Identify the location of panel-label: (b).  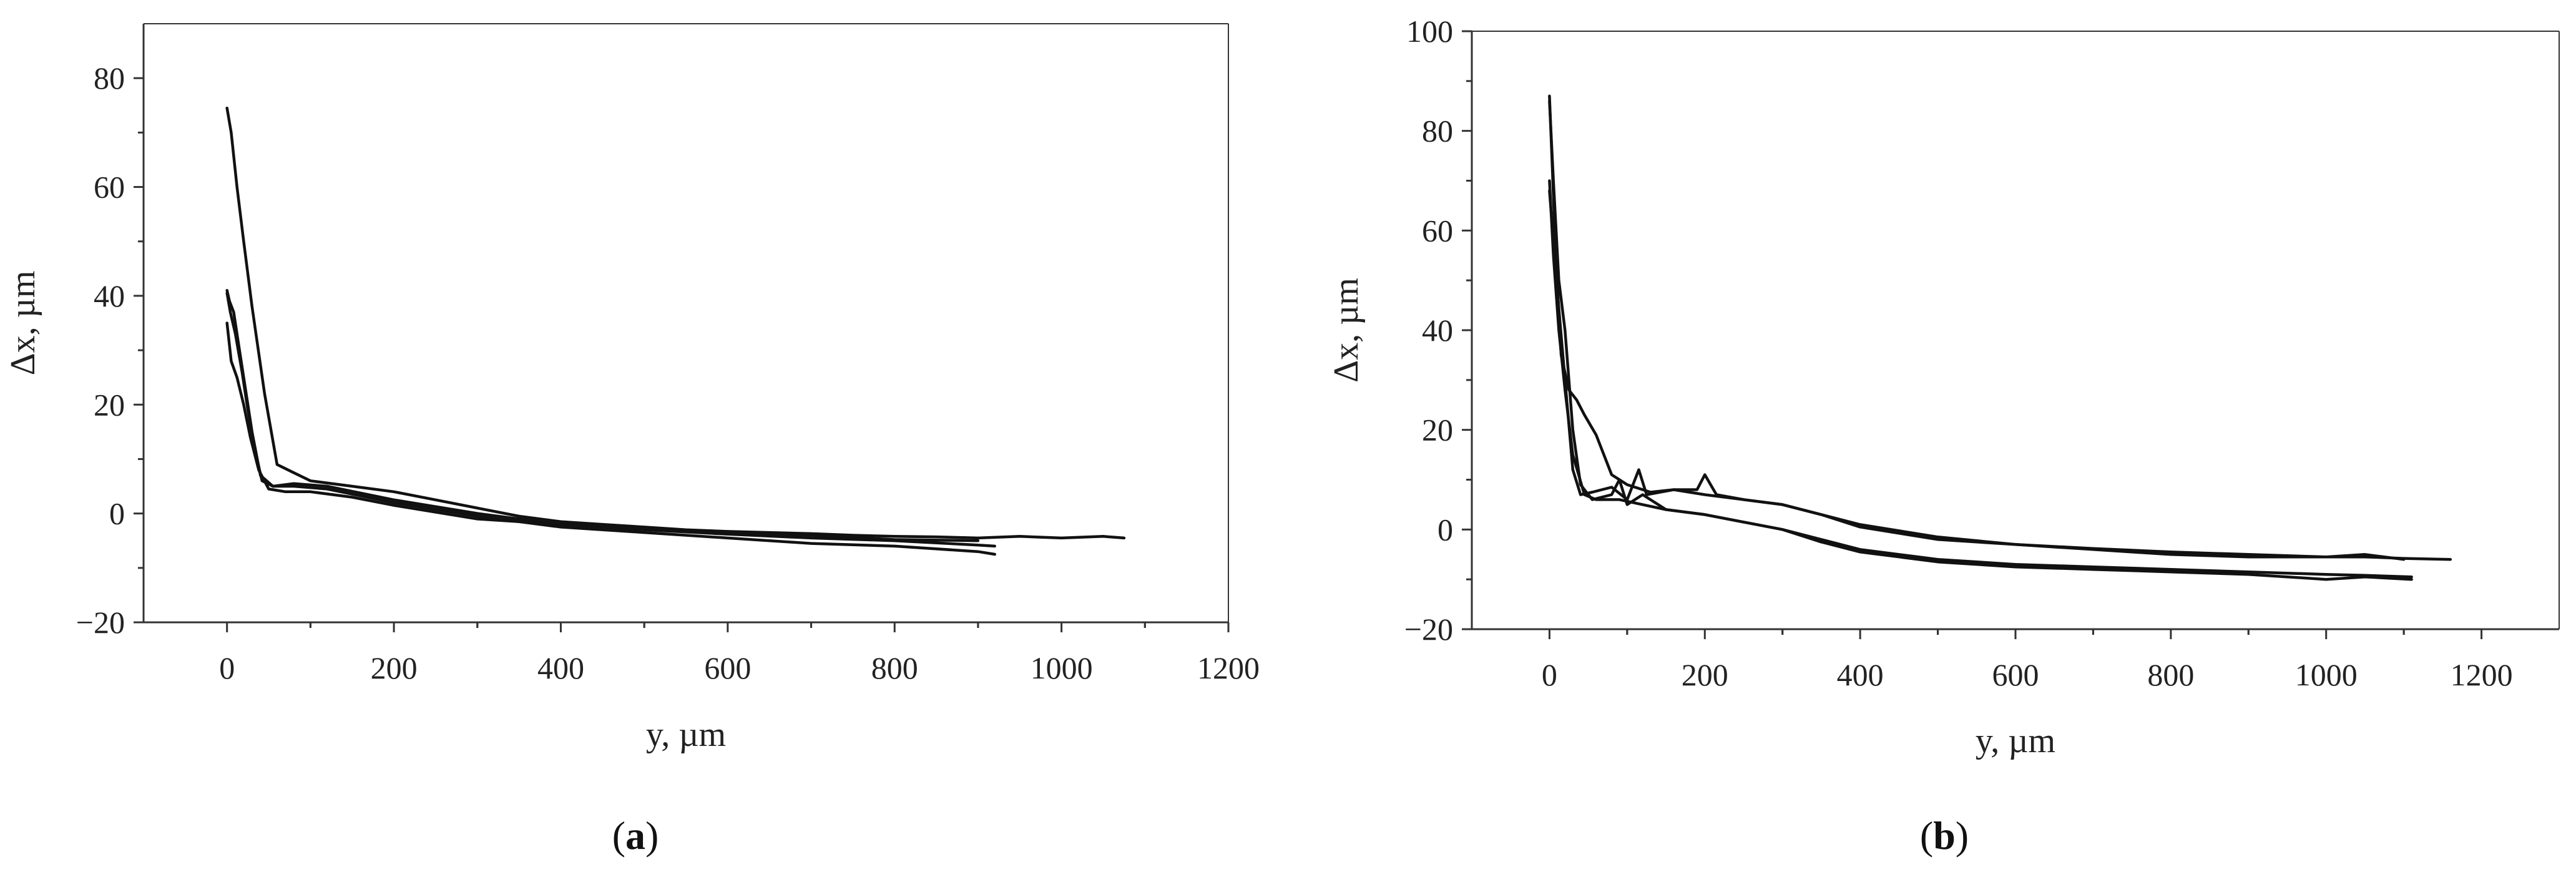
(1944, 835).